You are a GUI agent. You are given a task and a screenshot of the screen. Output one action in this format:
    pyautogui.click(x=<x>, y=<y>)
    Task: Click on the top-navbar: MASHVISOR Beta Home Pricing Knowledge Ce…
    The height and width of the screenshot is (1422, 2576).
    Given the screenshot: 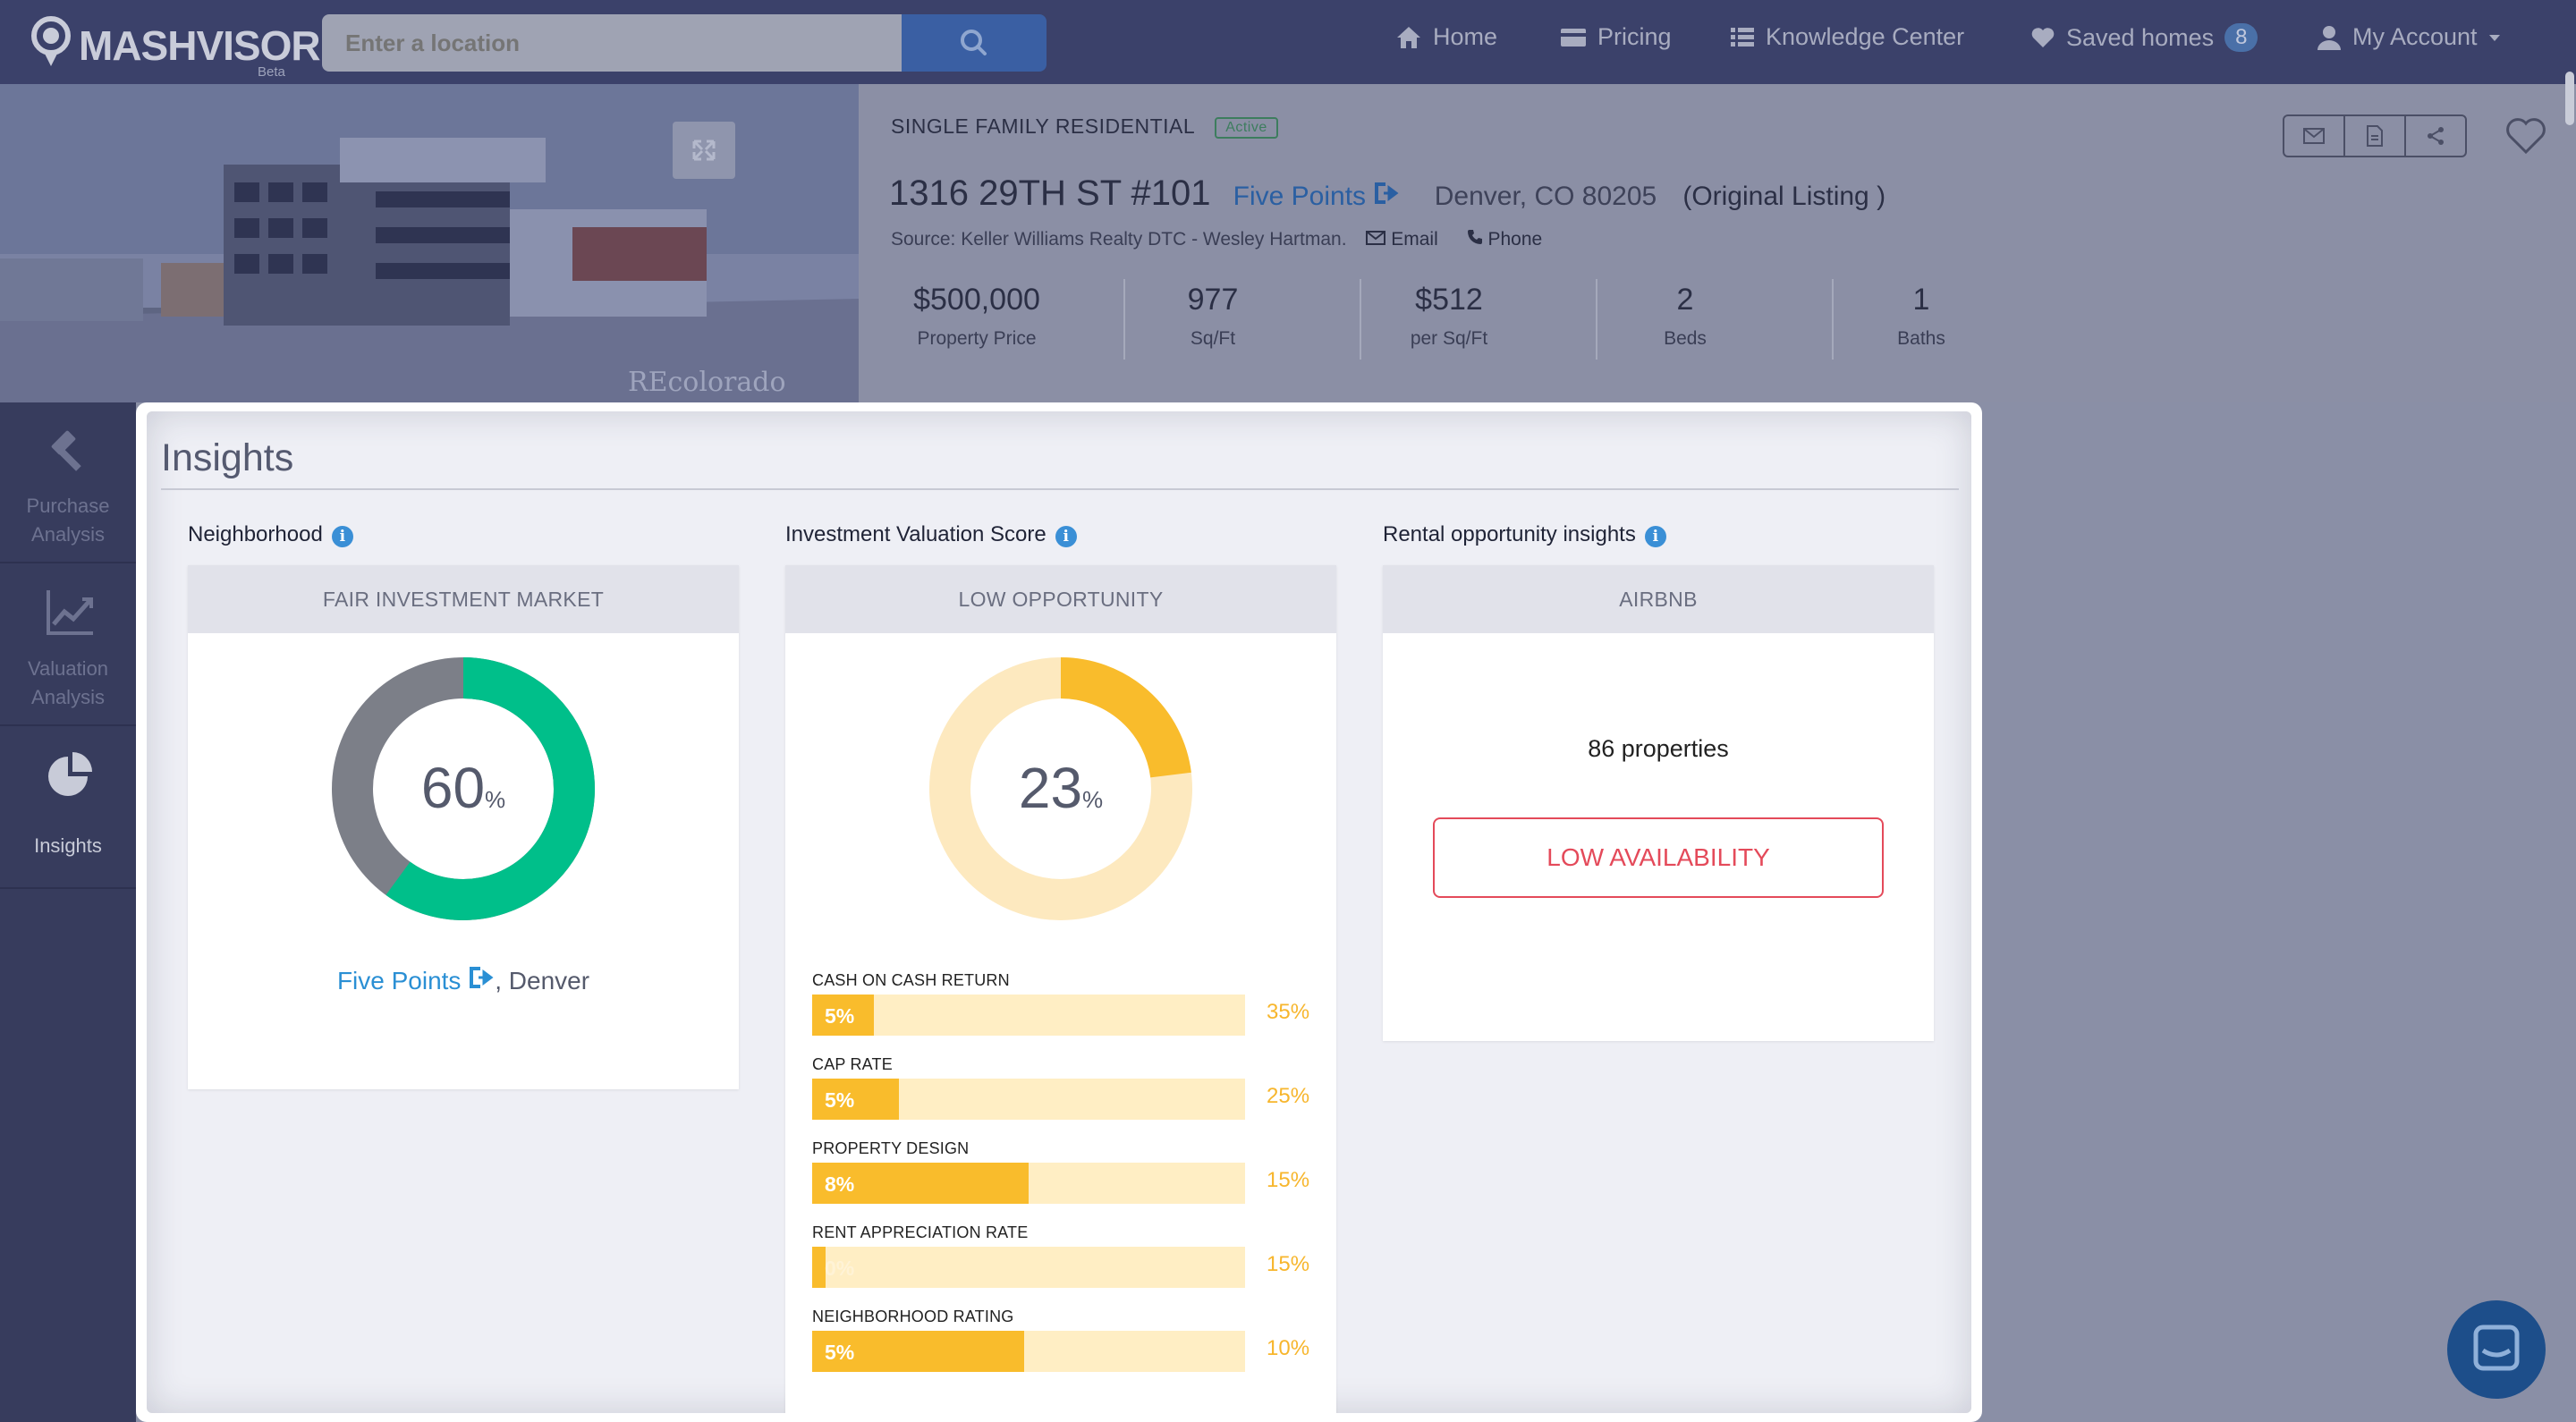 What is the action you would take?
    pyautogui.click(x=1288, y=42)
    